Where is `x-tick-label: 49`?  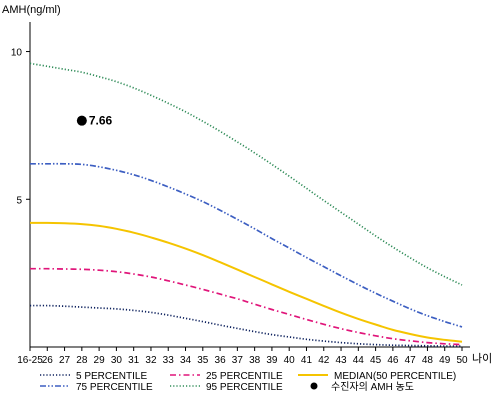
x-tick-label: 49 is located at coordinates (445, 360).